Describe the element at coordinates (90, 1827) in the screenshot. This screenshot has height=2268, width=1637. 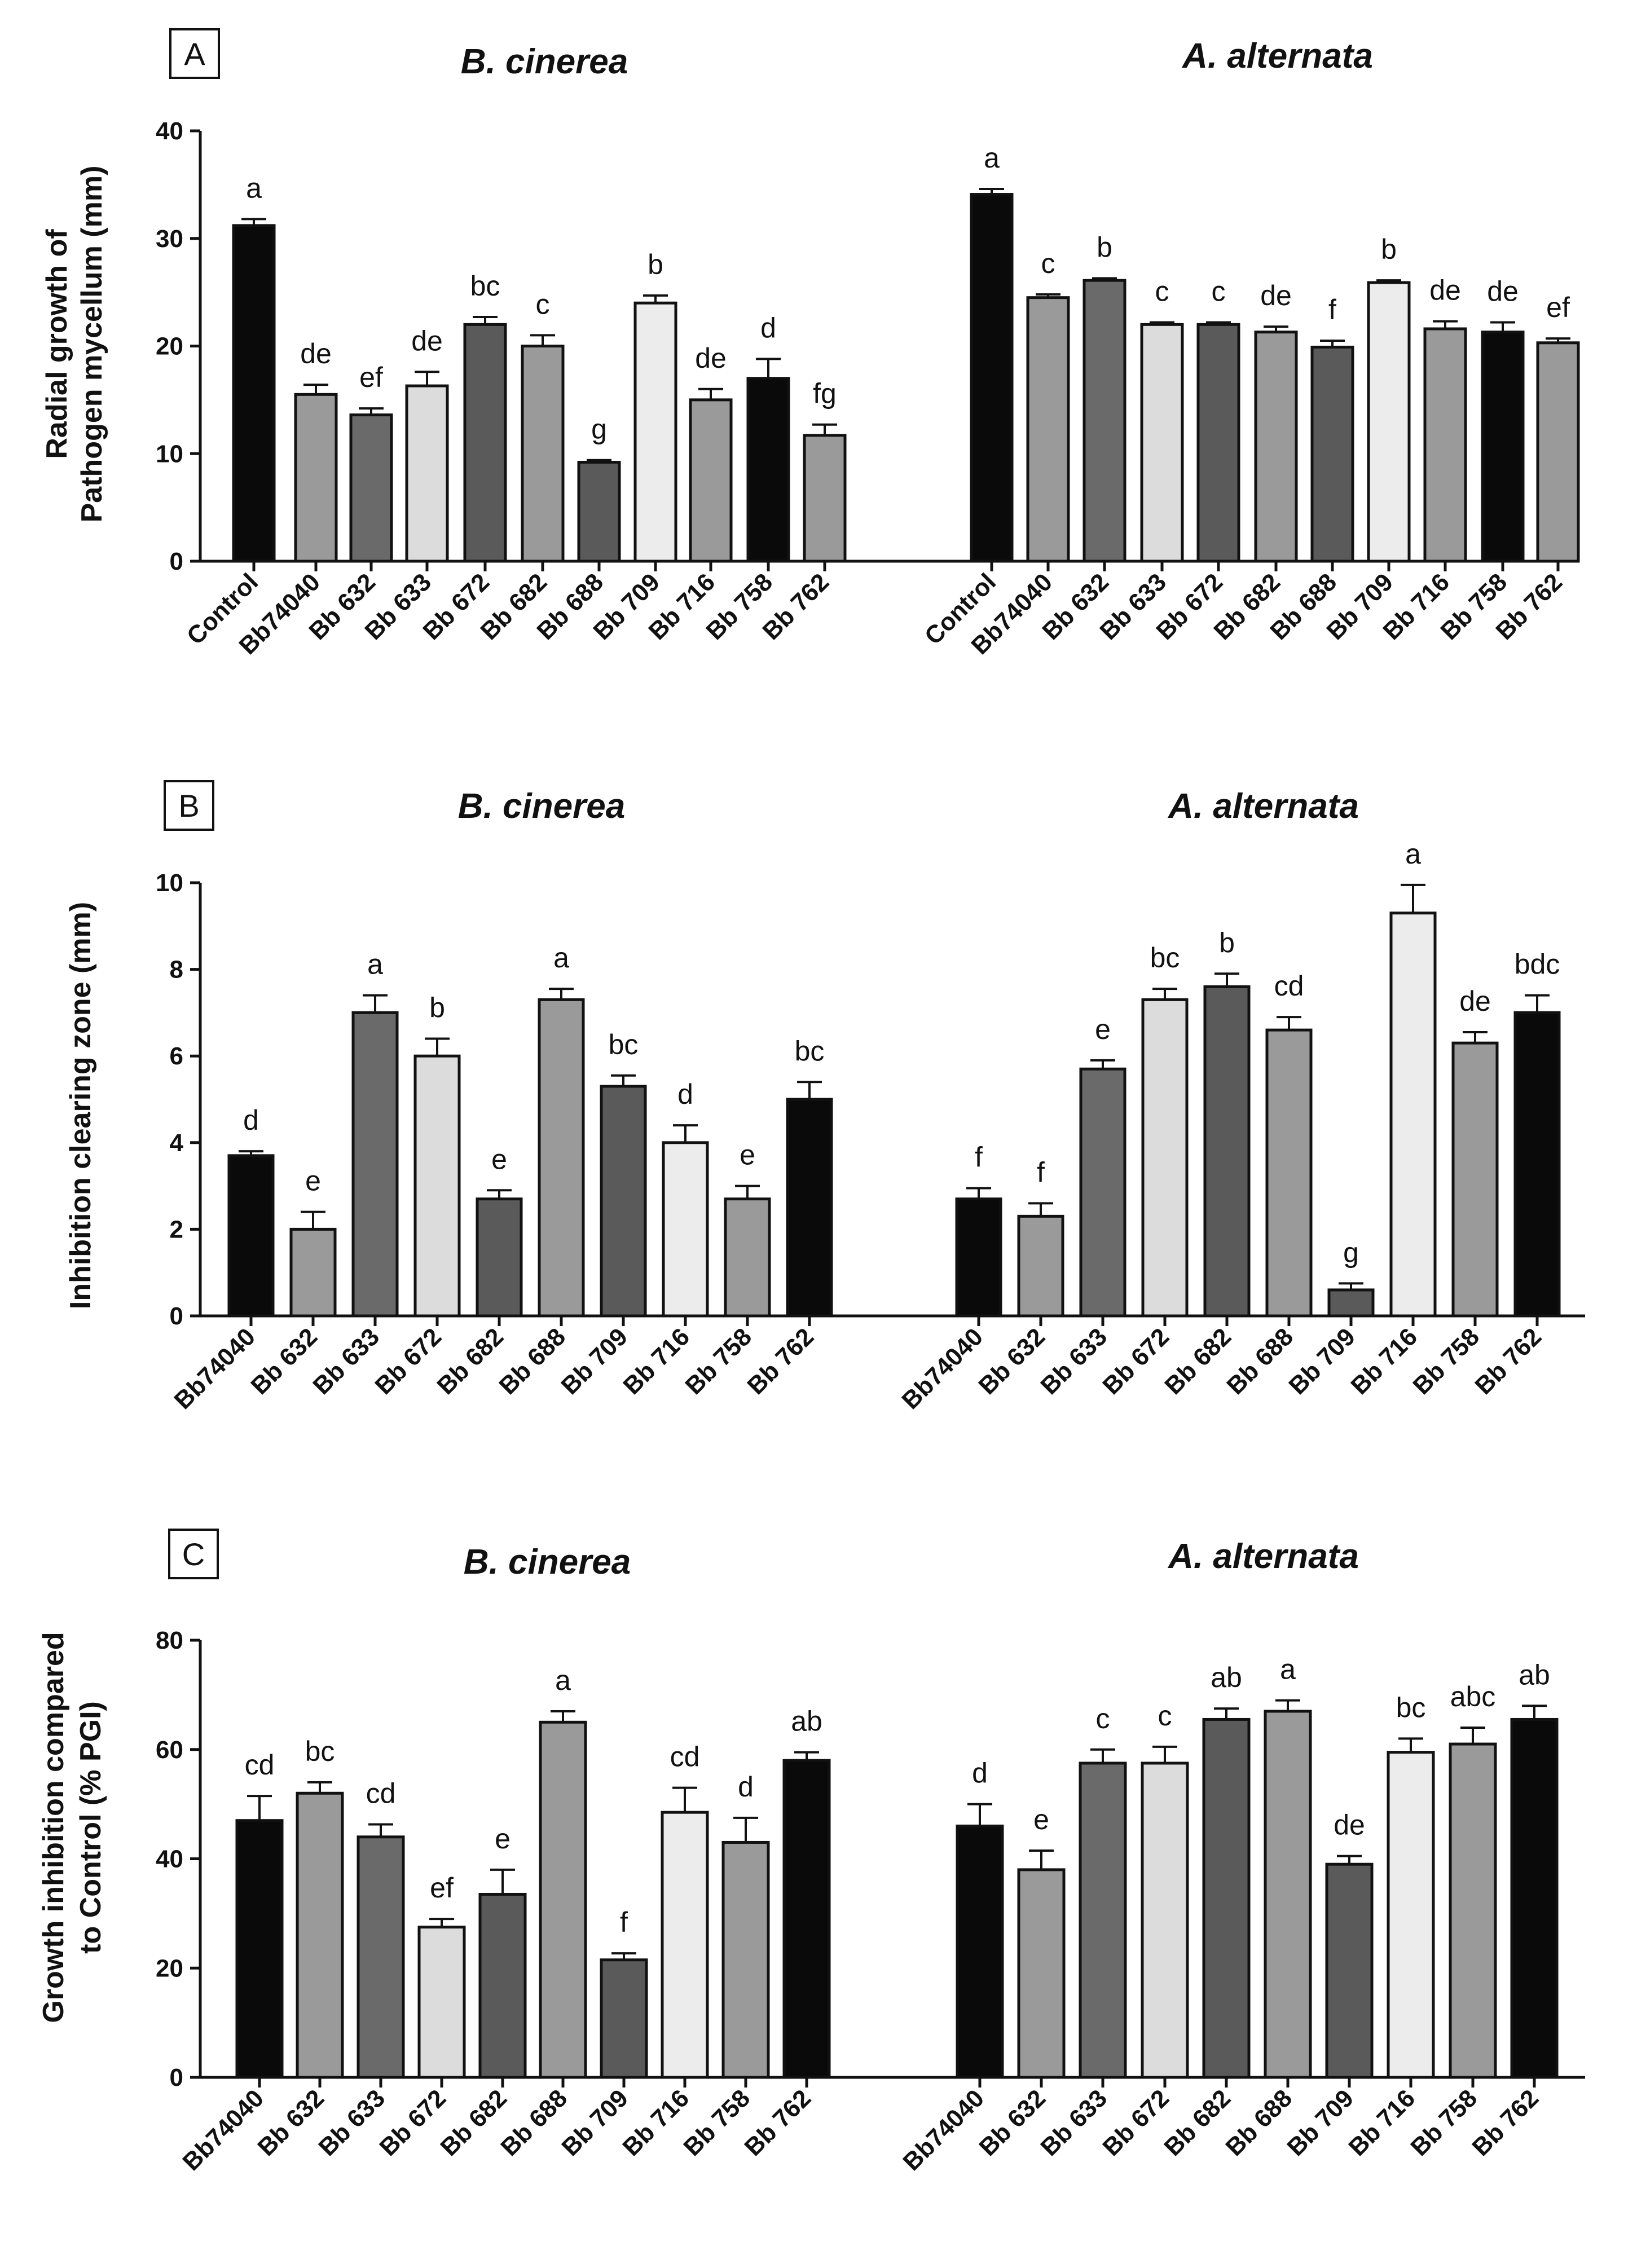
I see `panel-c-ylabel-line2: to Control (% PGI)` at that location.